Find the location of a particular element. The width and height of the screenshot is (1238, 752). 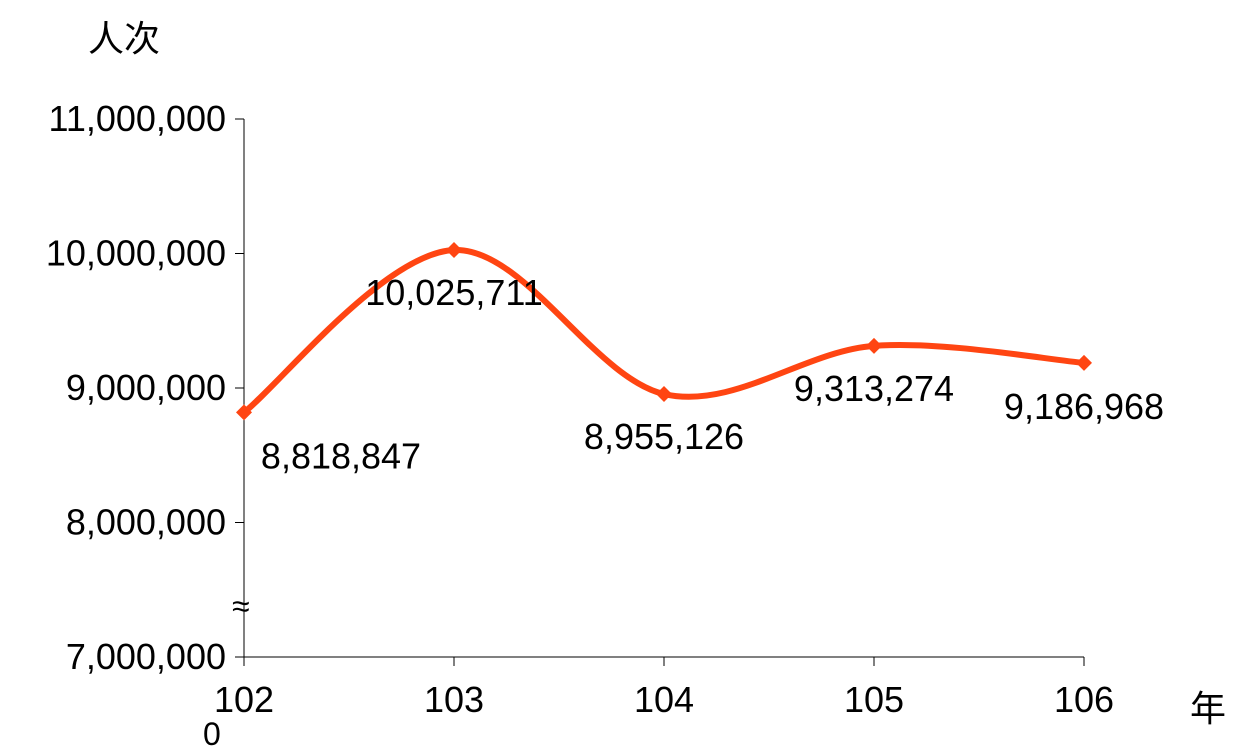

axis-break-mark: ≈ is located at coordinates (241, 606).